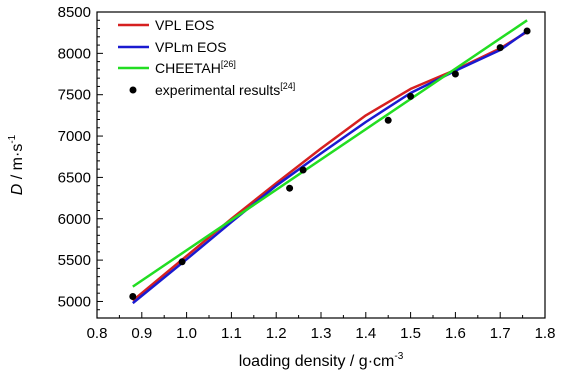 The height and width of the screenshot is (377, 561). What do you see at coordinates (186, 333) in the screenshot?
I see `x-tick-label-2: 1.0` at bounding box center [186, 333].